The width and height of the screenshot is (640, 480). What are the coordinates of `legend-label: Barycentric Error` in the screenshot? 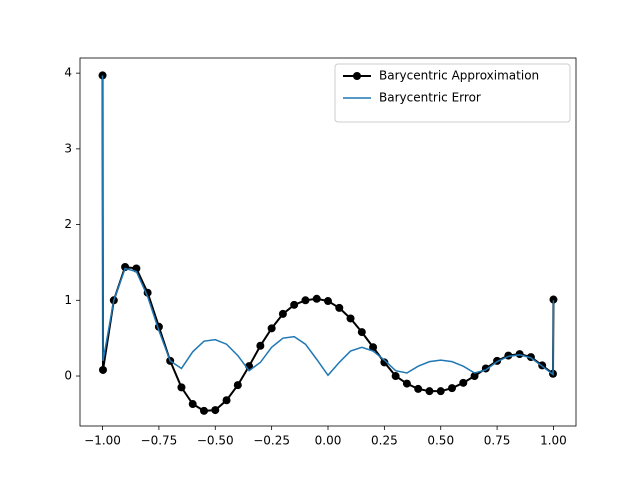 It's located at (430, 98).